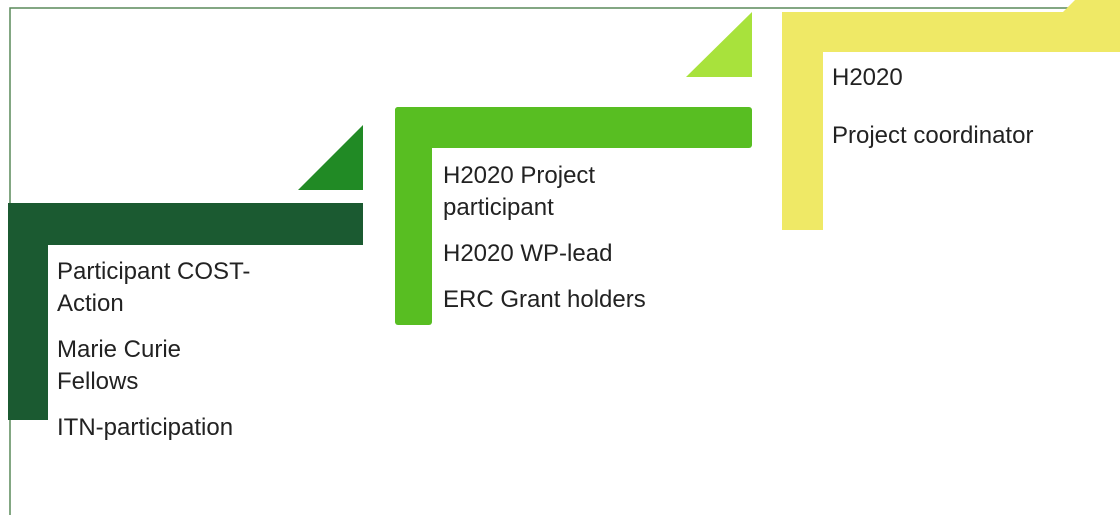  I want to click on item: H2020 Project participant, so click(519, 191).